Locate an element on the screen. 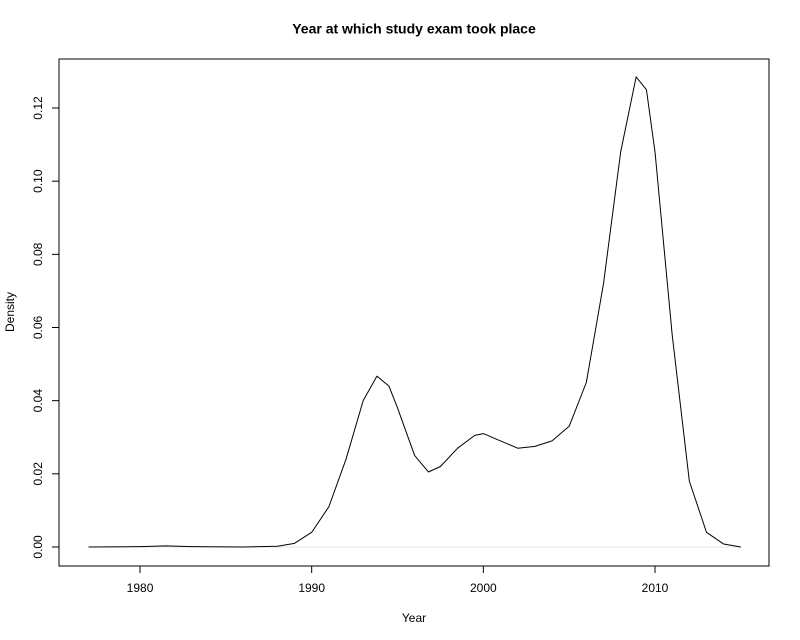 Image resolution: width=800 pixels, height=640 pixels. y-tick-label: 0.00 is located at coordinates (38, 547).